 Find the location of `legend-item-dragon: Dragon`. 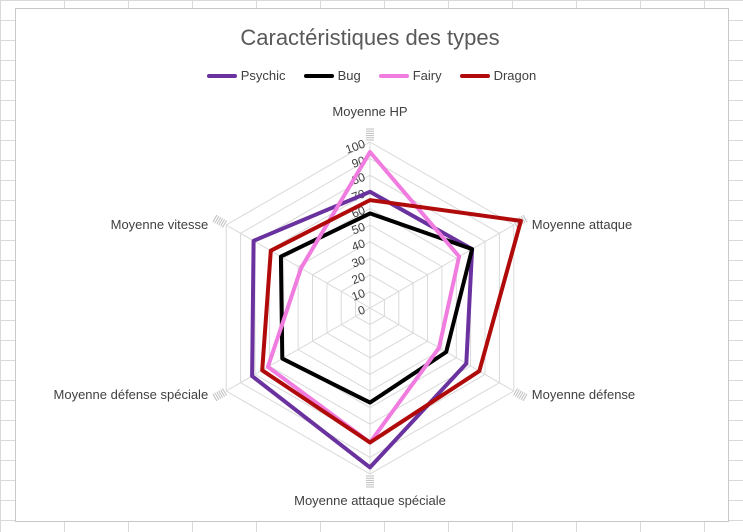

legend-item-dragon: Dragon is located at coordinates (498, 75).